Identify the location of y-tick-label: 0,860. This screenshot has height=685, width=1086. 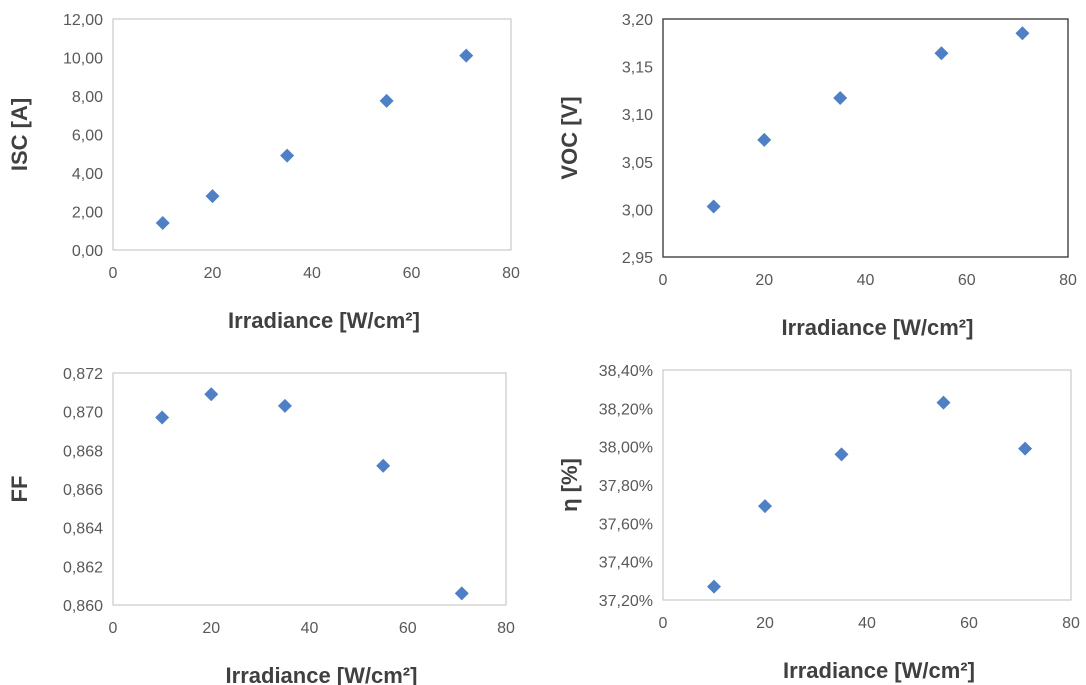
(83, 606).